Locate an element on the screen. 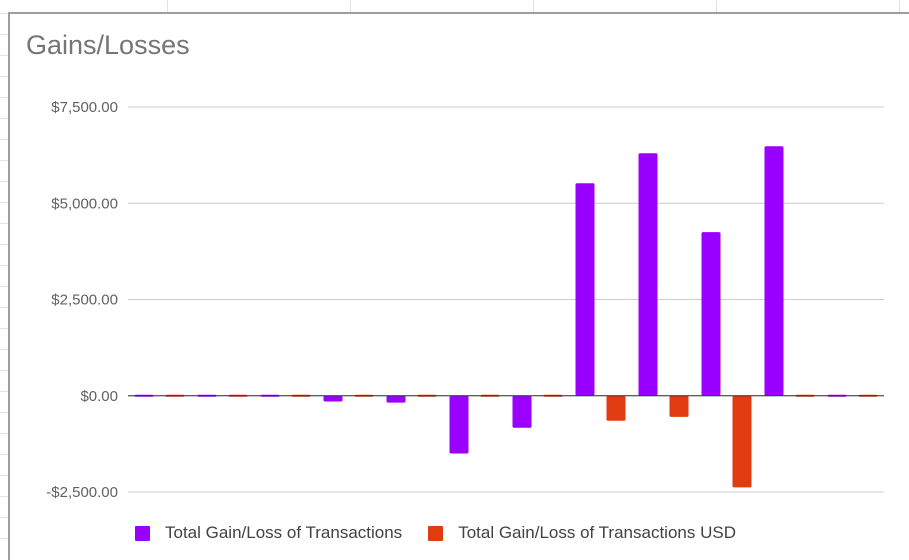 The width and height of the screenshot is (909, 560). y-tick-label: $2,500.00 is located at coordinates (84, 300).